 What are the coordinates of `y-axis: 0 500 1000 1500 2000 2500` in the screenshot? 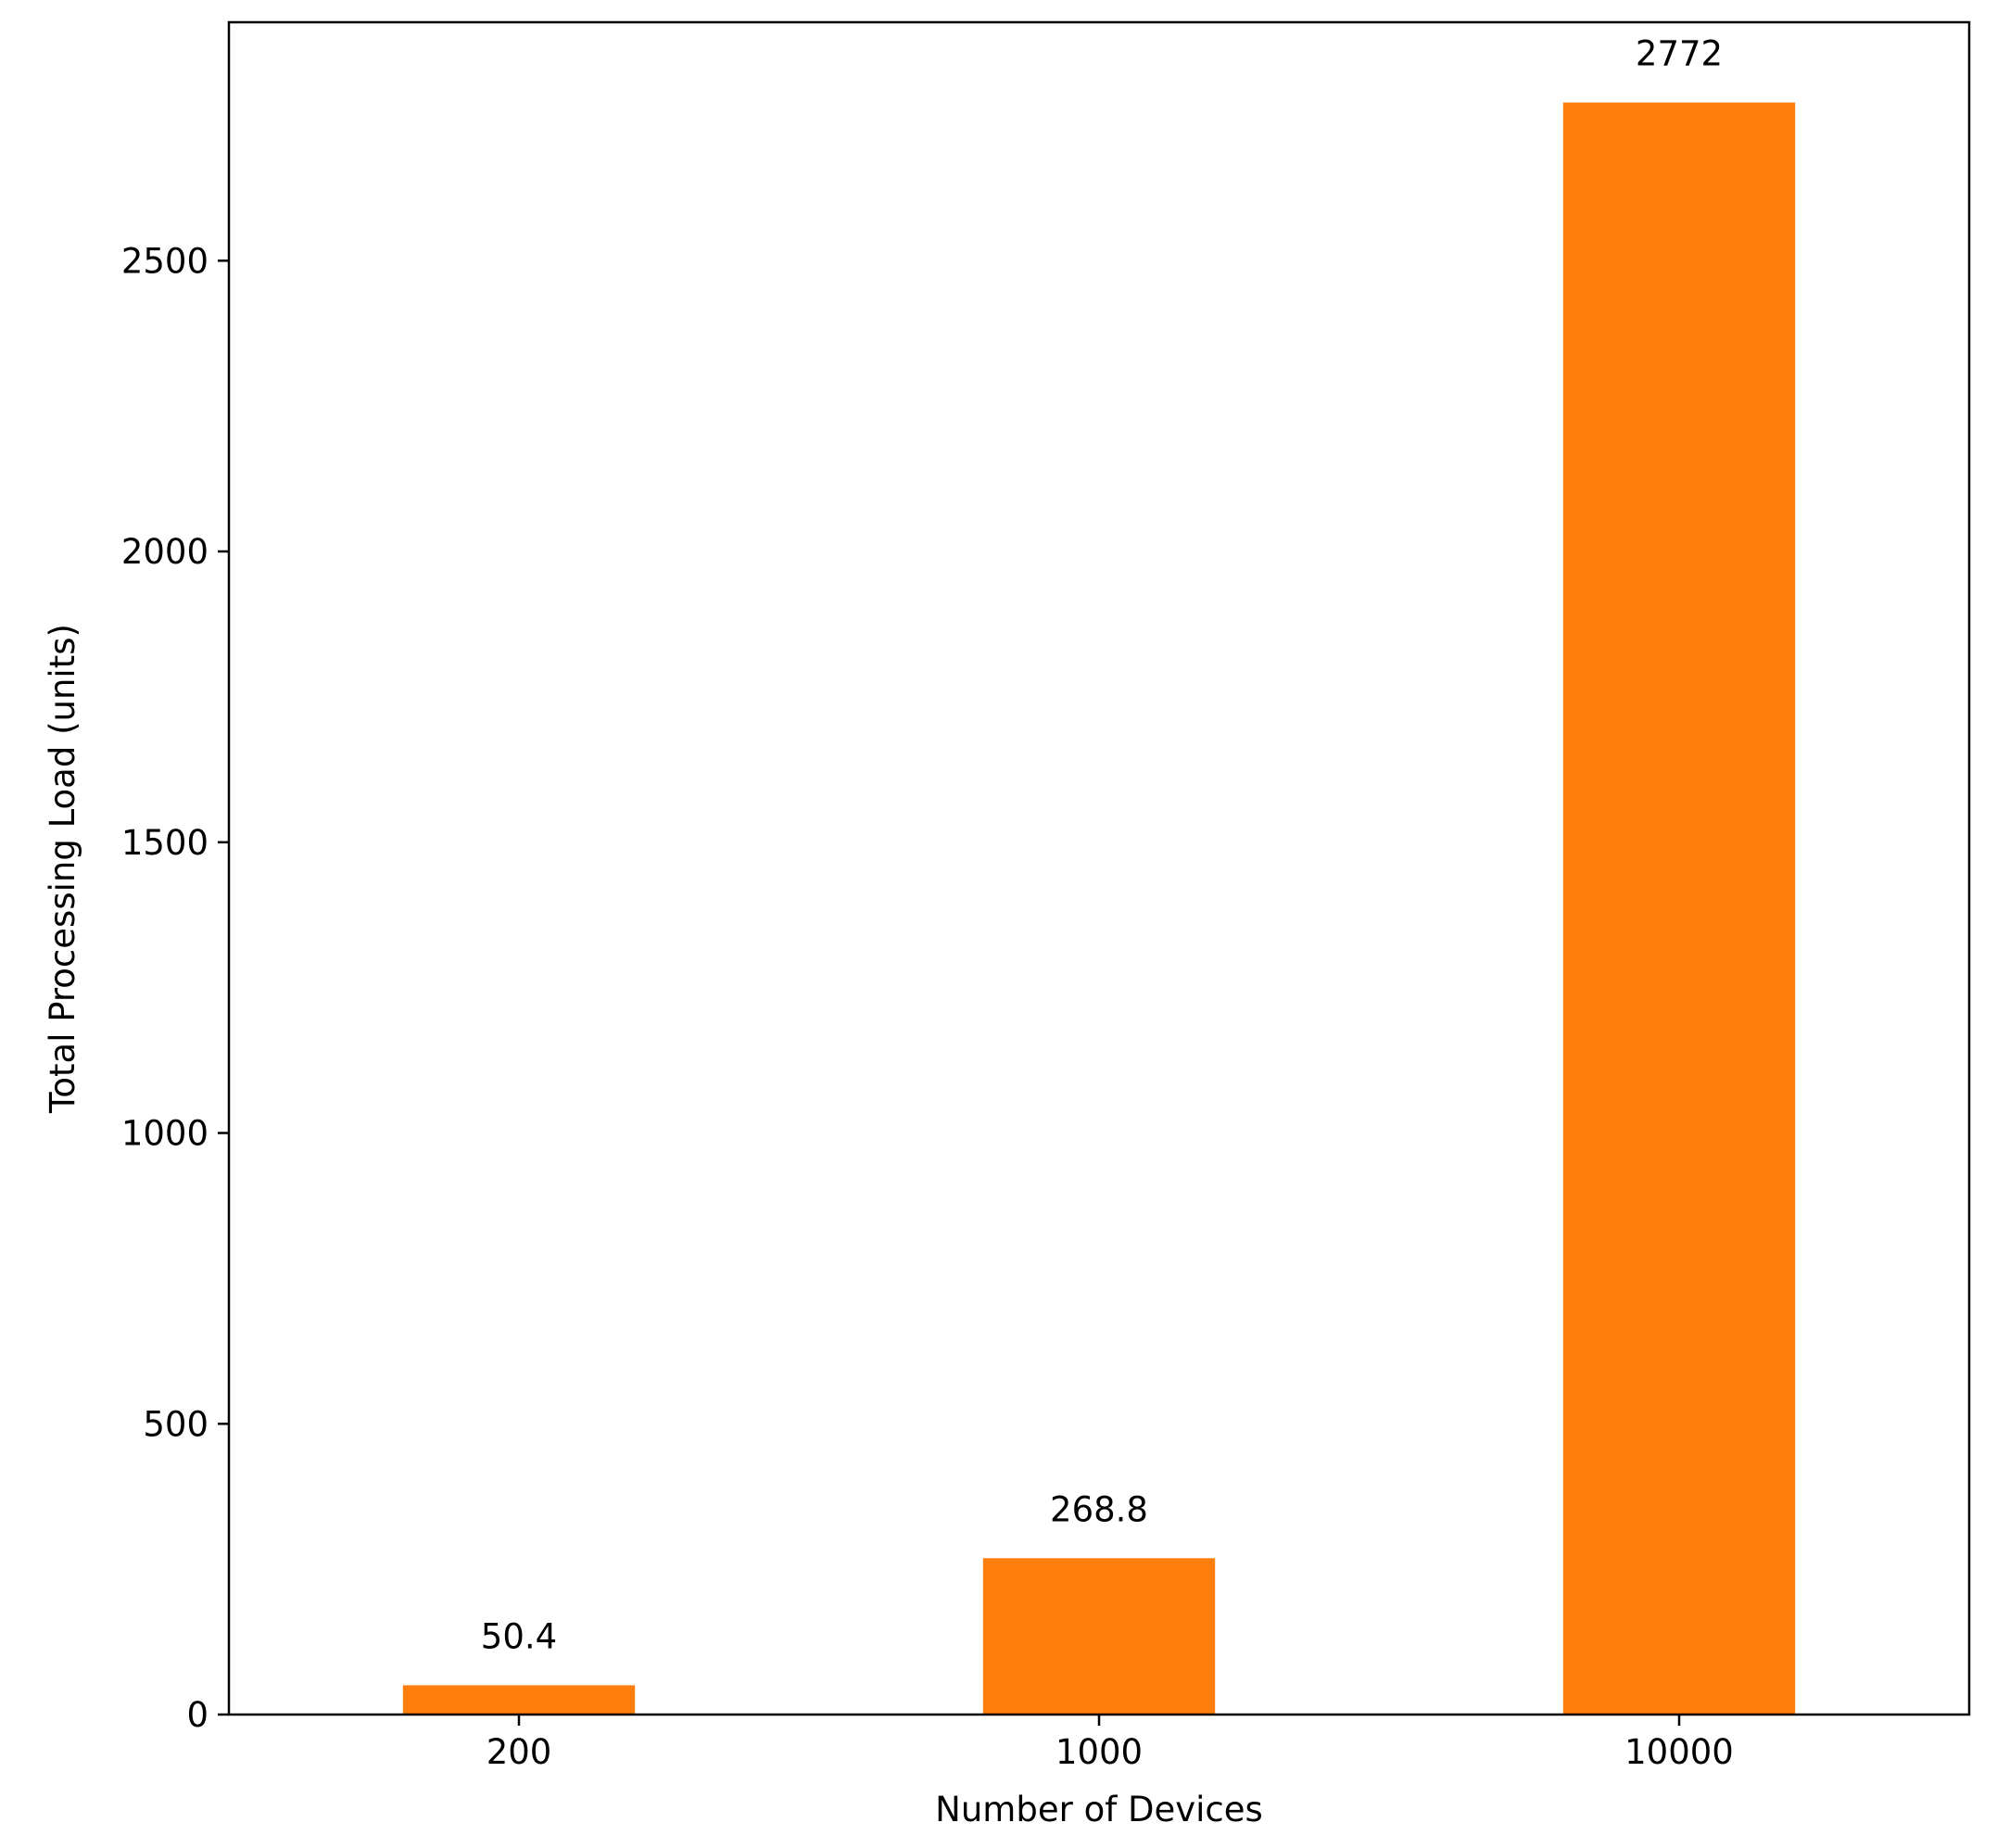 It's located at (175, 988).